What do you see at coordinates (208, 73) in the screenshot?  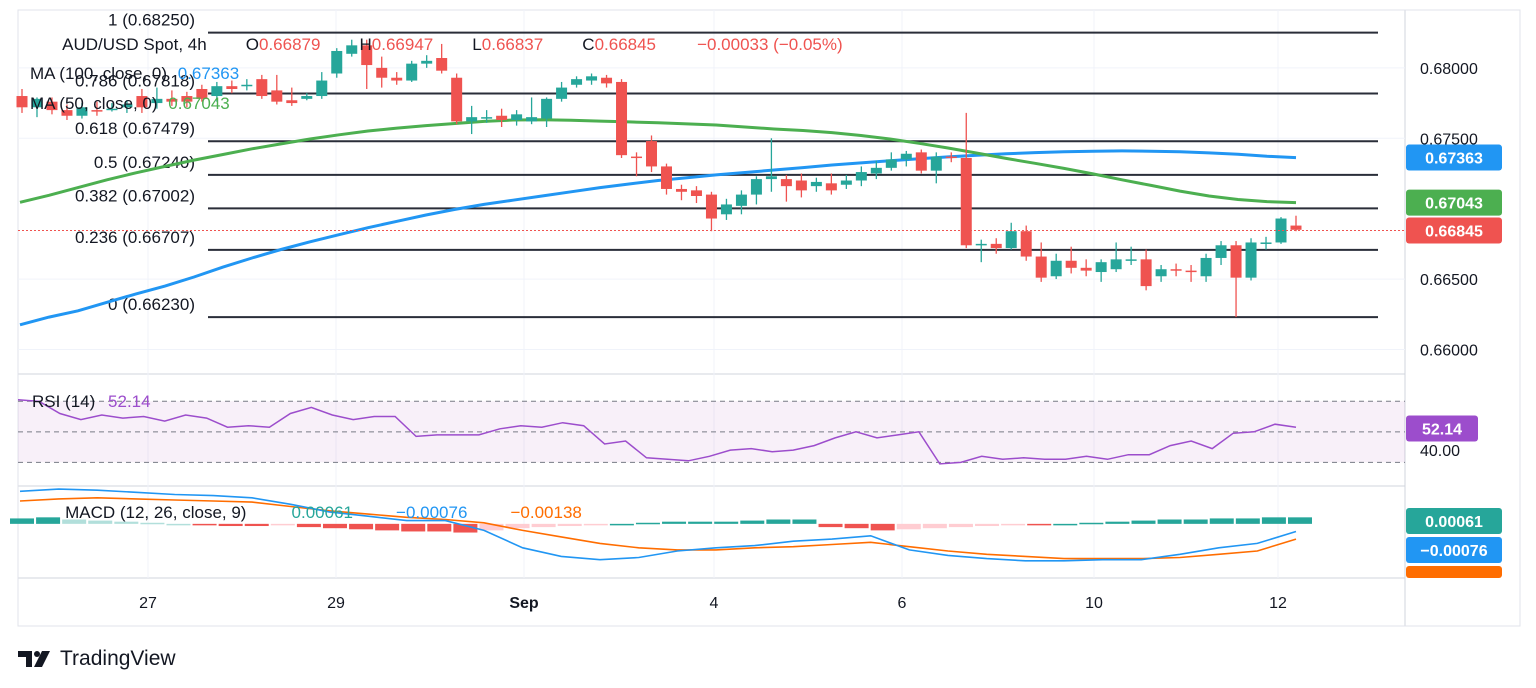 I see `ma100-value: 0.67363` at bounding box center [208, 73].